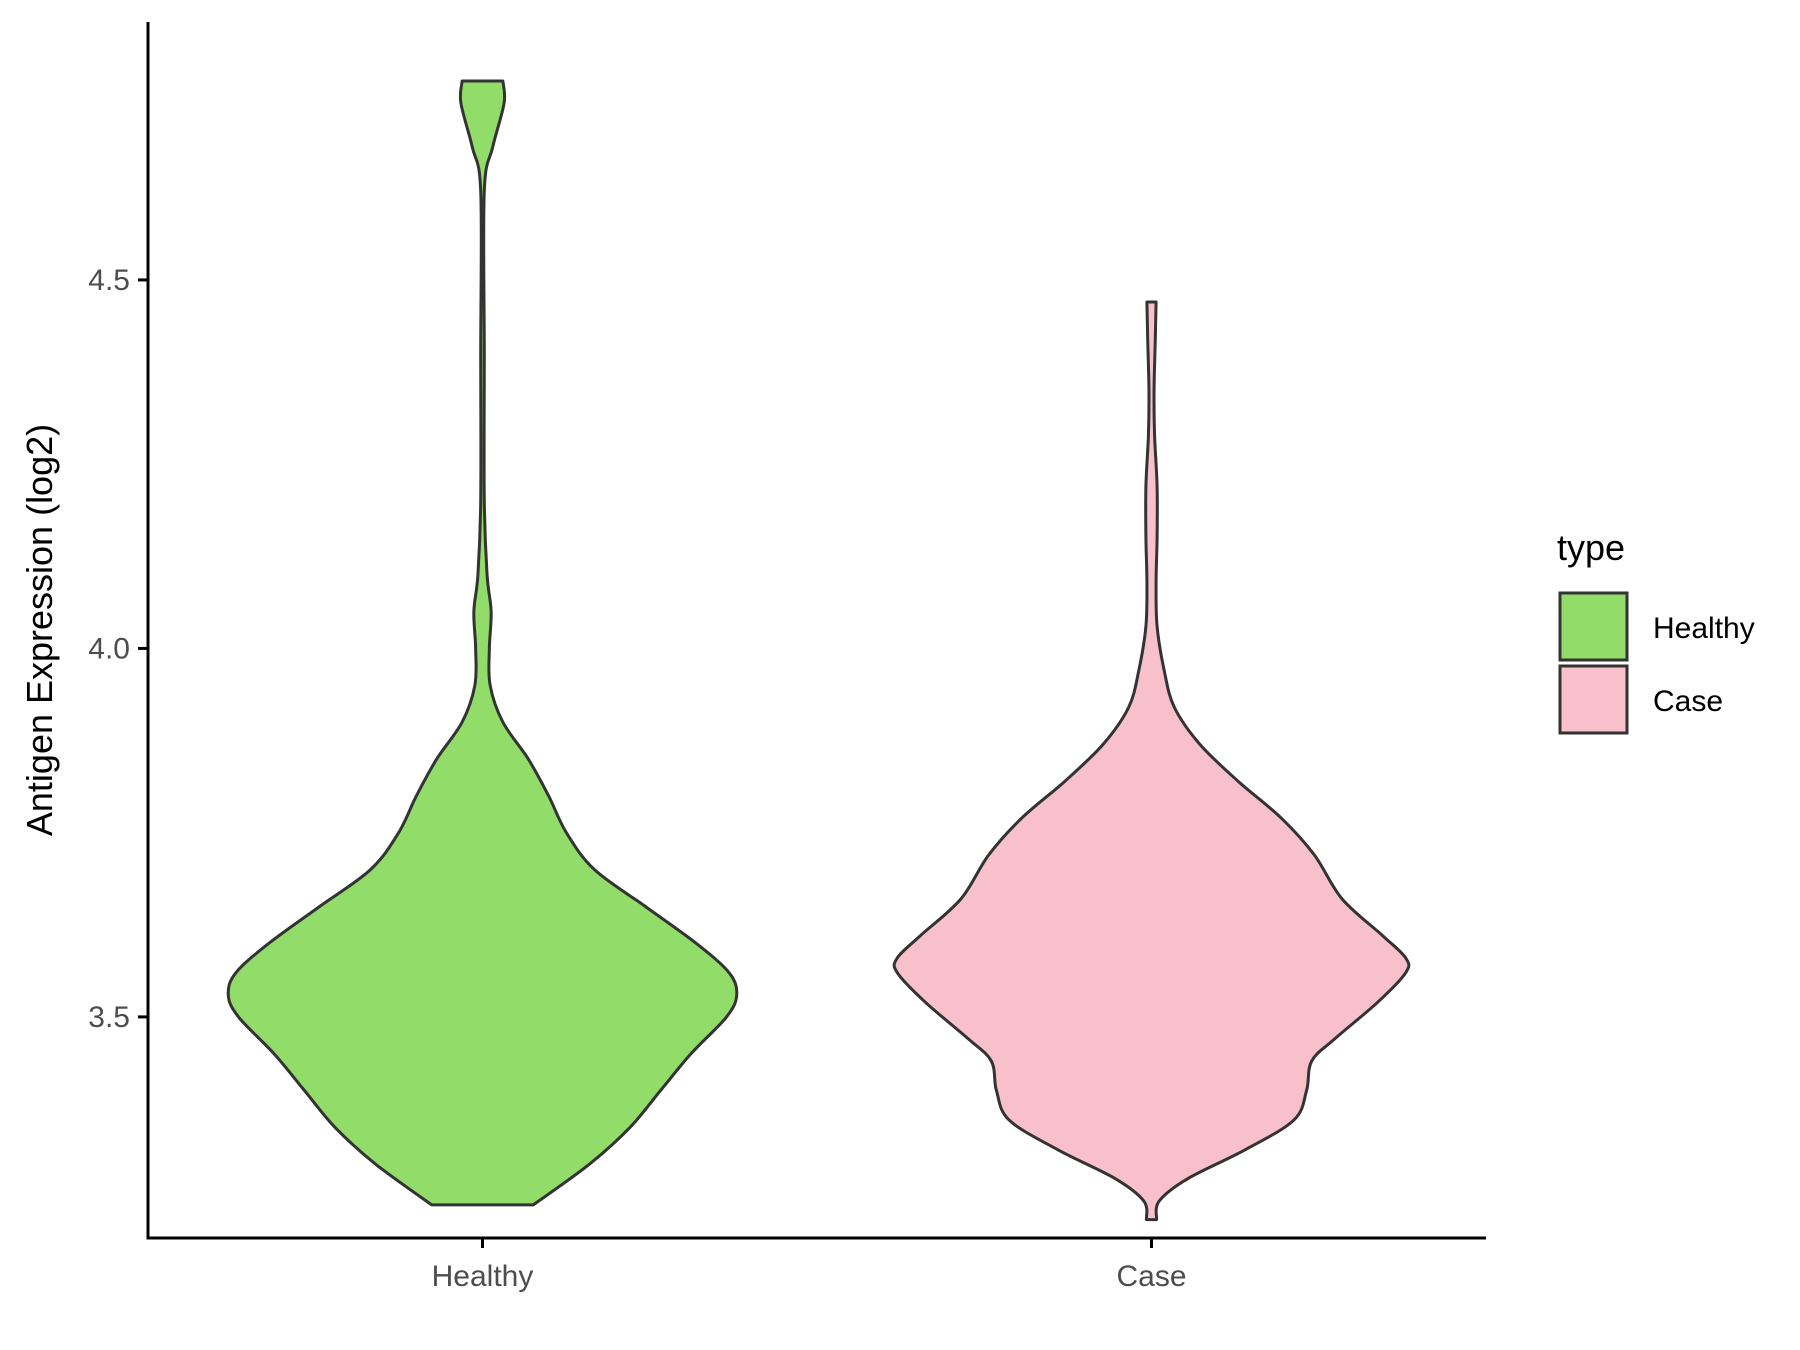 Image resolution: width=1800 pixels, height=1350 pixels. I want to click on y-axis-ticks: 3.5 4.0 4.5, so click(118, 649).